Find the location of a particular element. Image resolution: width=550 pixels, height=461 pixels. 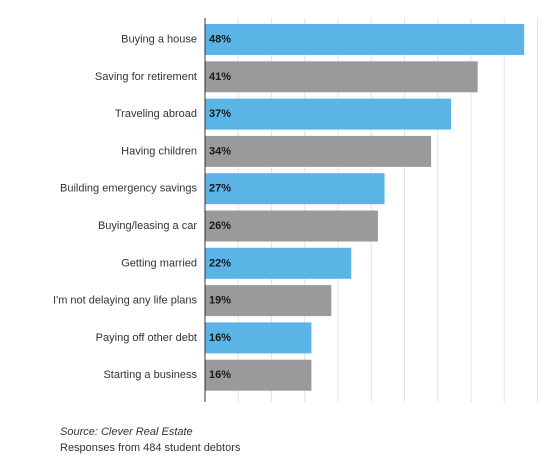

category-label: Building emergency savings is located at coordinates (128, 189).